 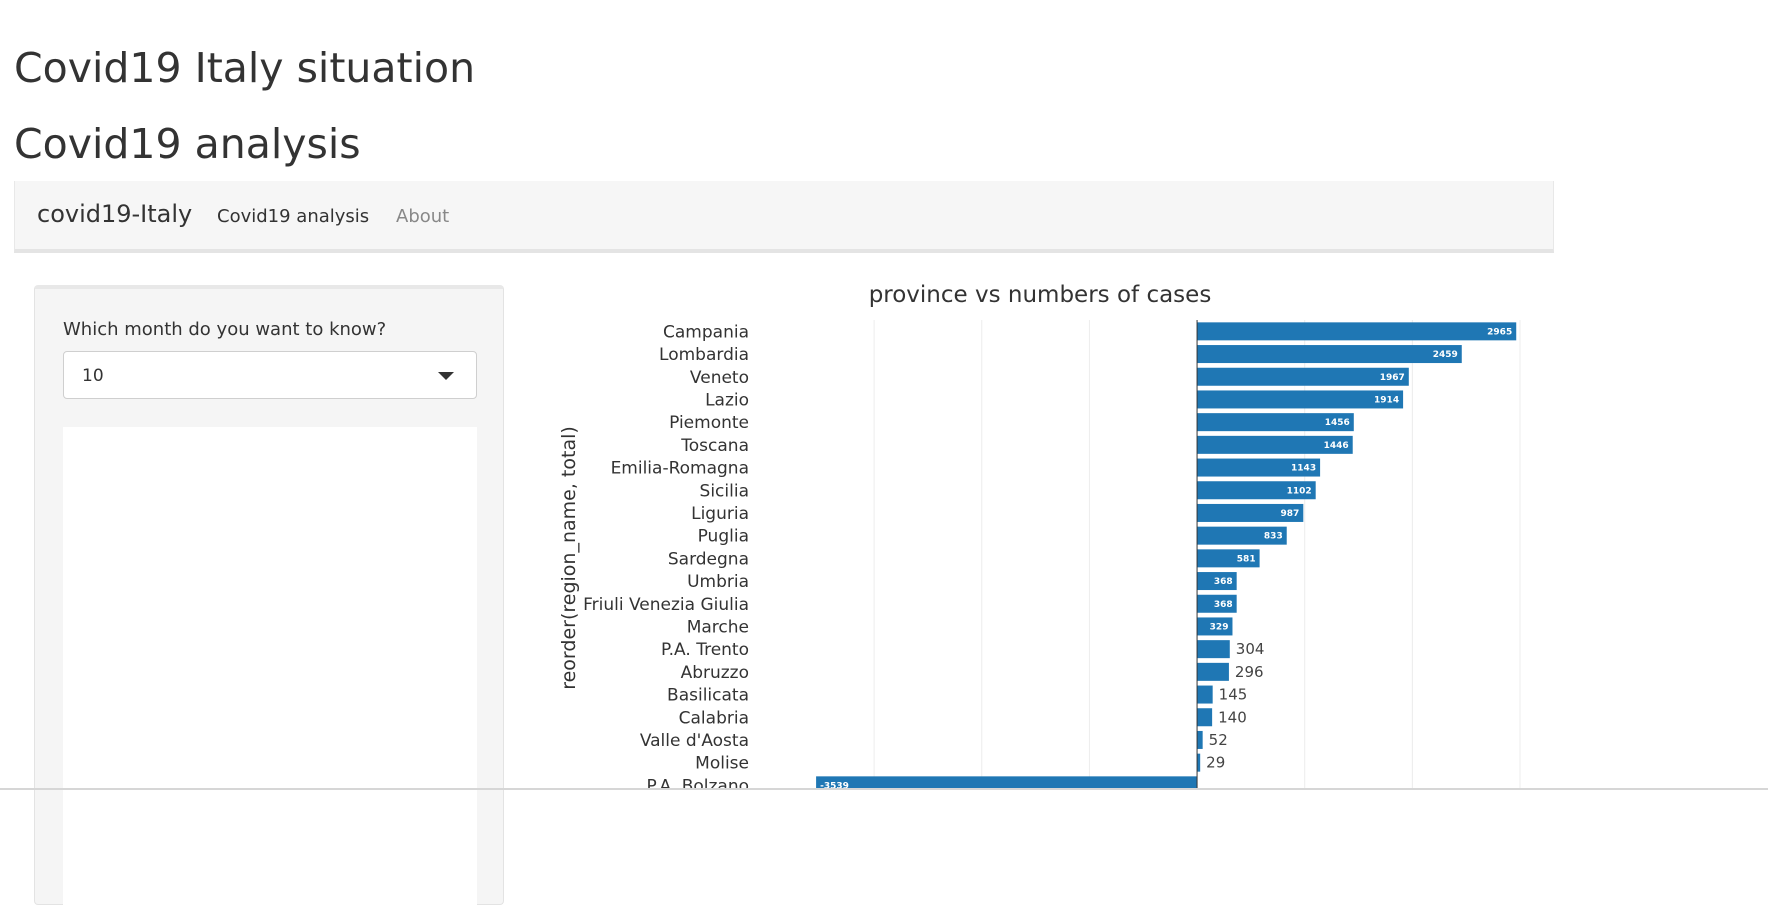 I want to click on chart-y-axis-label: reorder(region_name, total), so click(x=569, y=558).